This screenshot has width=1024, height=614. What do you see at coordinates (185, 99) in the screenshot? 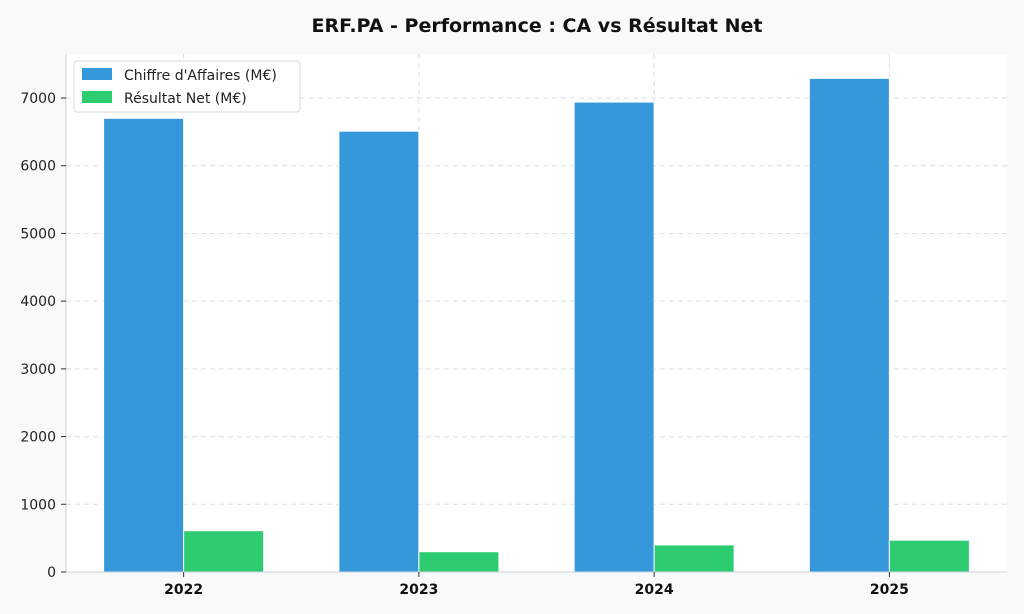
I see `legend-label-net-income: Résultat Net (M€)` at bounding box center [185, 99].